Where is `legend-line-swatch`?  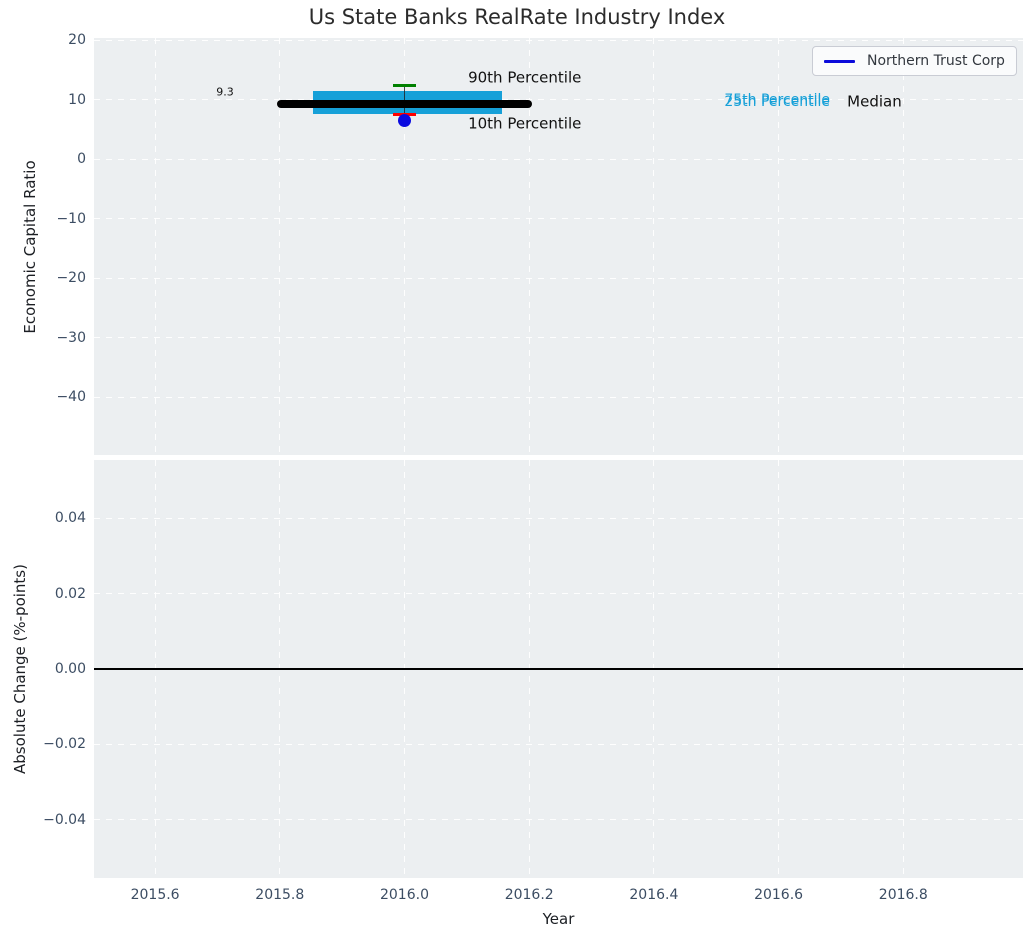
legend-line-swatch is located at coordinates (839, 61).